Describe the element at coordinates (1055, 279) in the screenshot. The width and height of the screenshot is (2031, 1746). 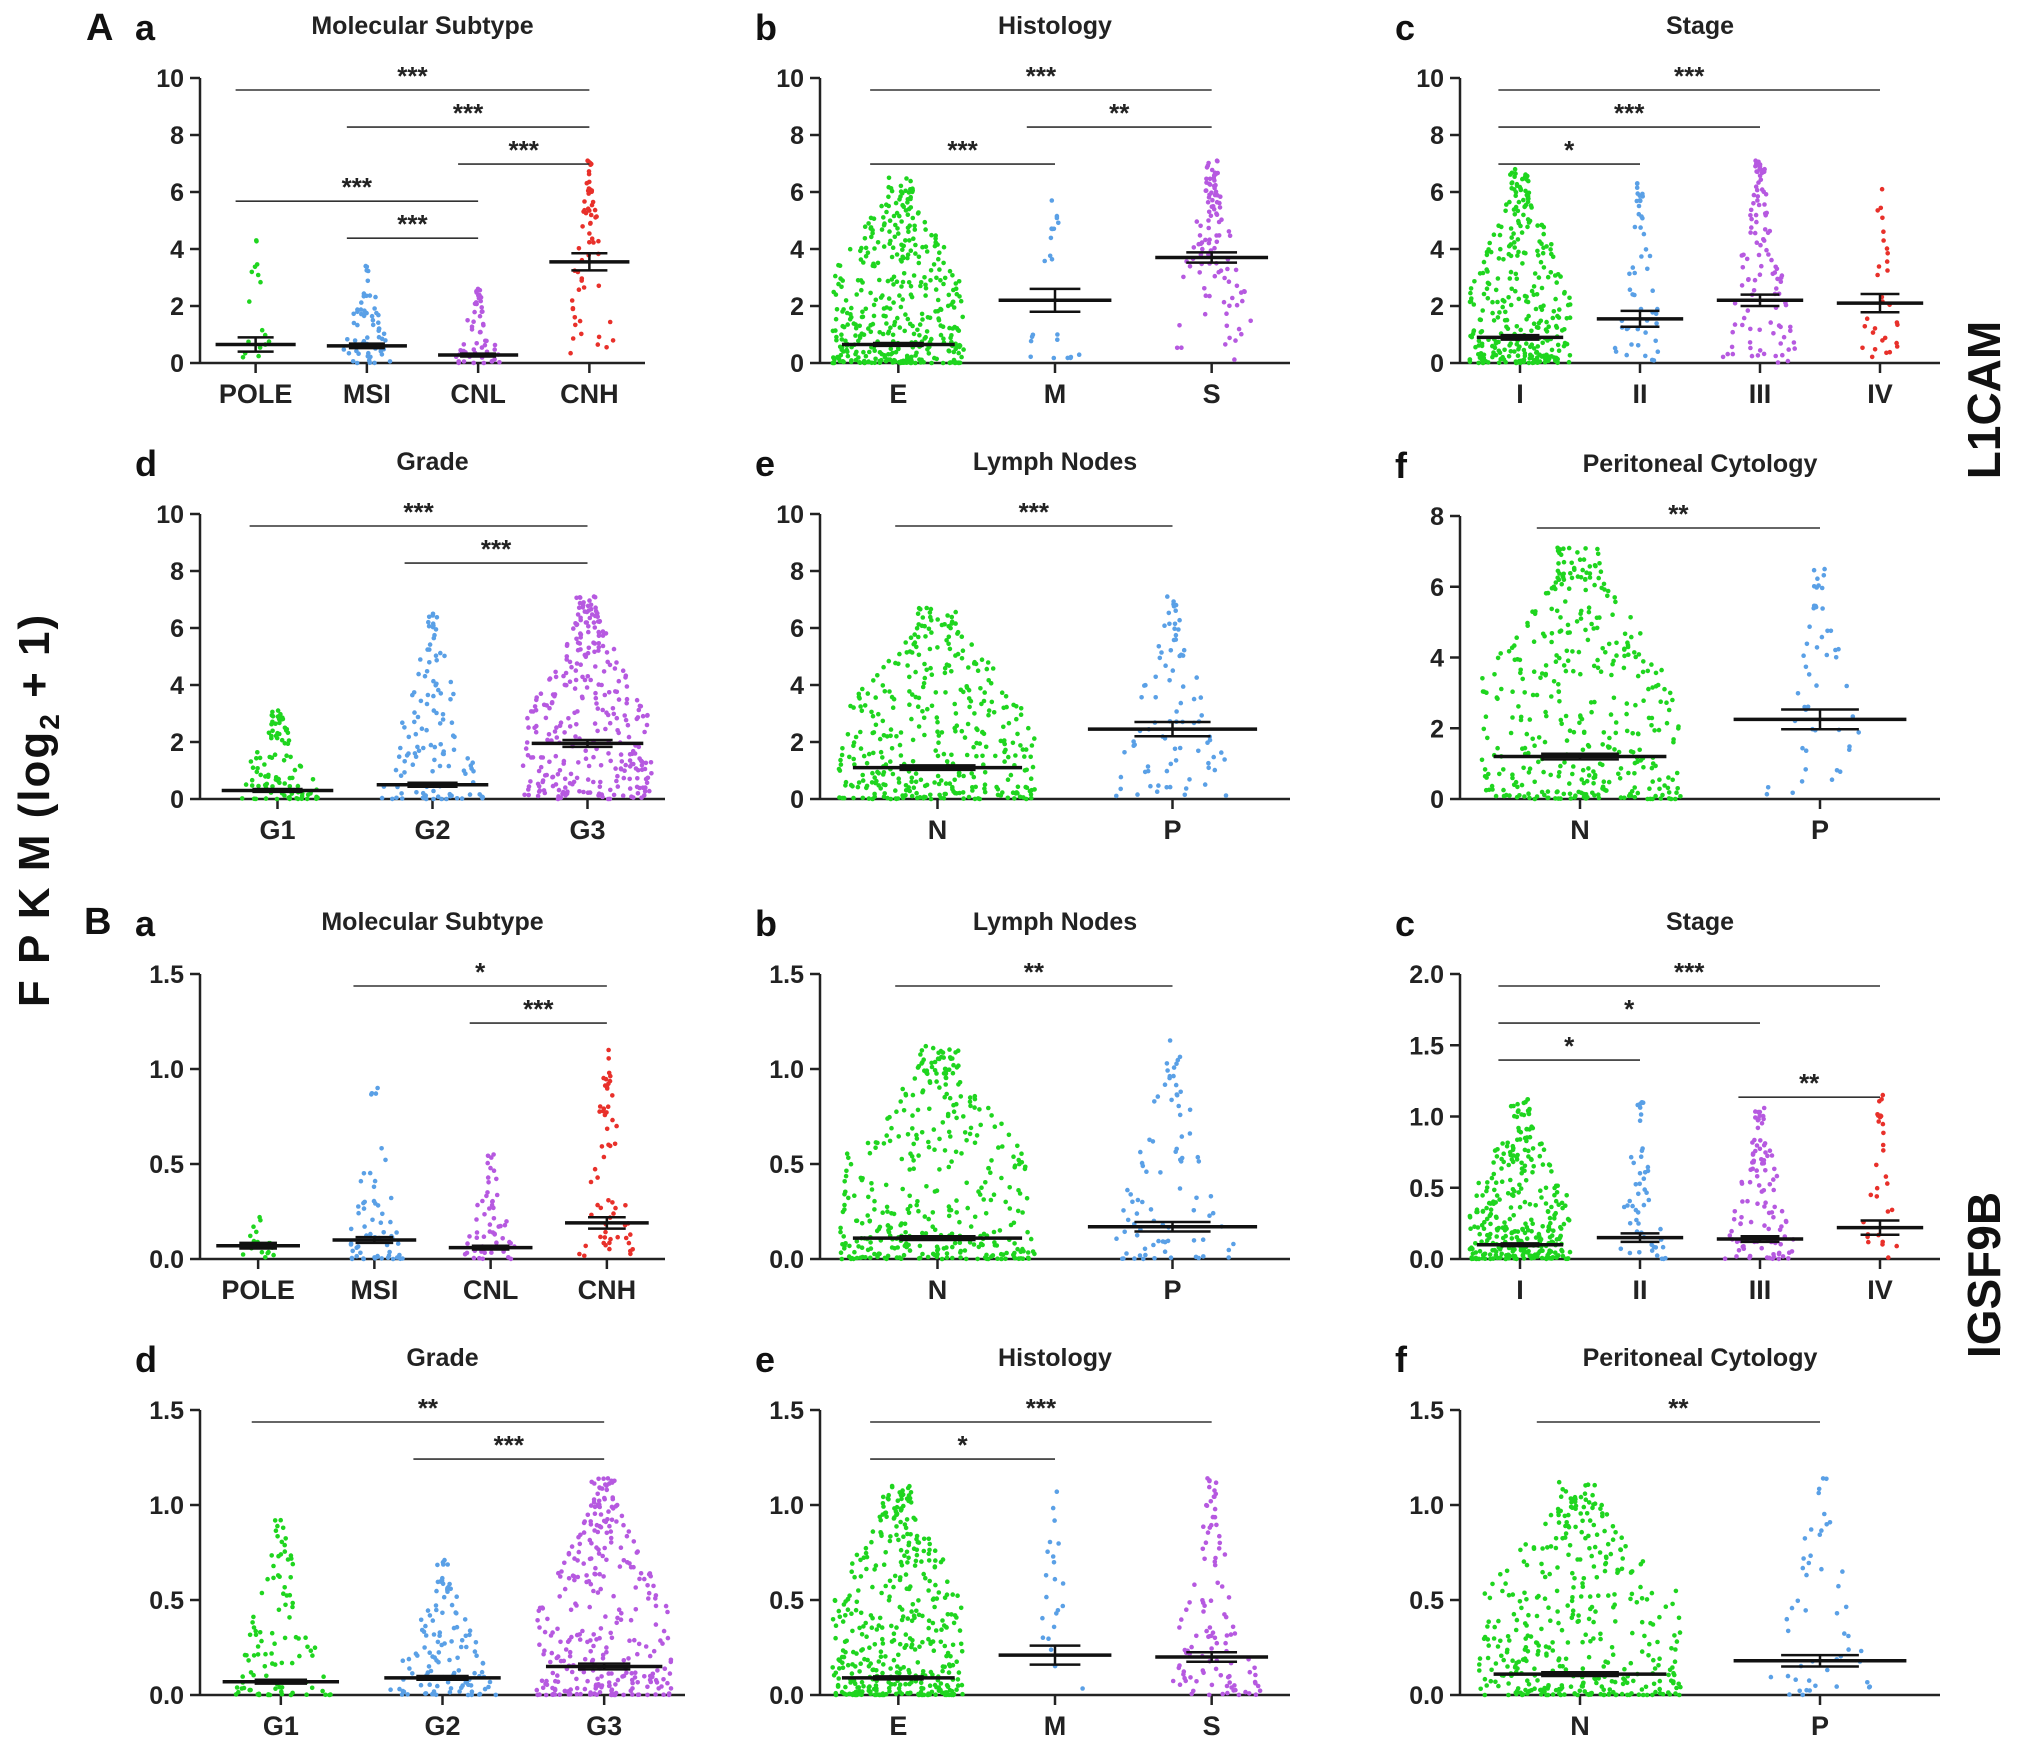
I see `data-points-m` at that location.